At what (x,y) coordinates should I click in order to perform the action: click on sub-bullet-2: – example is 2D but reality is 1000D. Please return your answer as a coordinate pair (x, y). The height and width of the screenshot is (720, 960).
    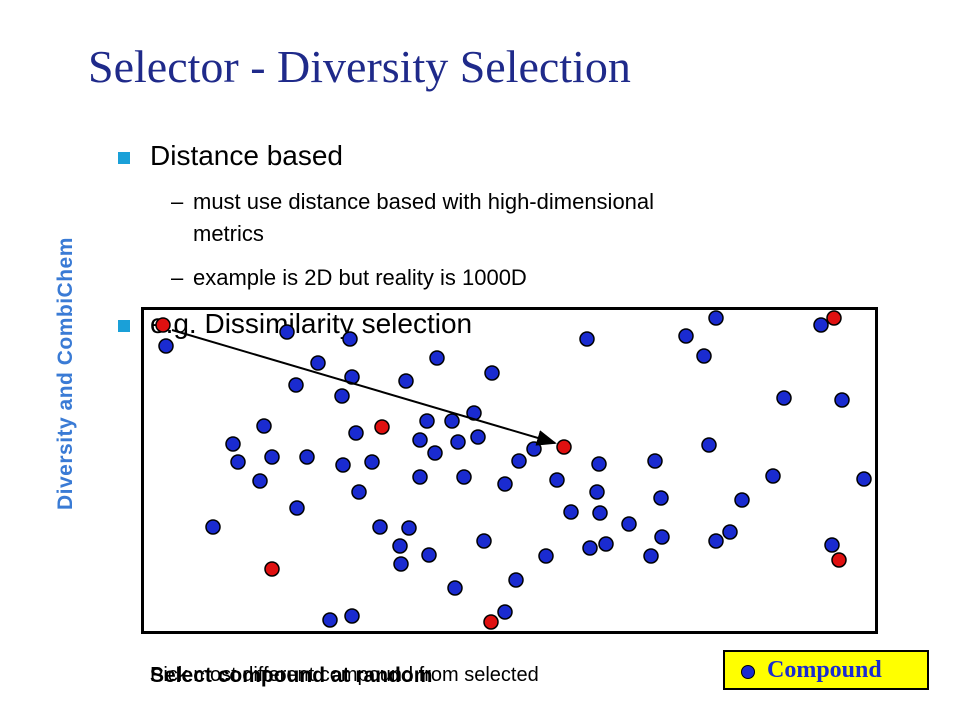
    Looking at the image, I should click on (349, 278).